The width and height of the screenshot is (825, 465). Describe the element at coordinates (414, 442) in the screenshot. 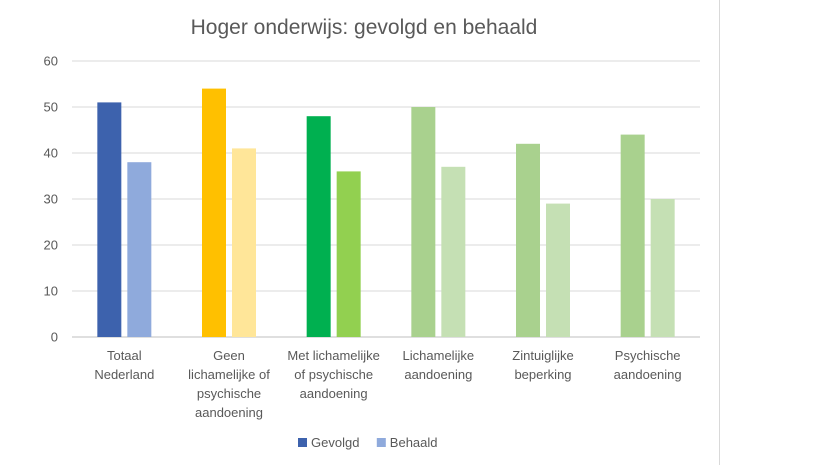

I see `legend-label: Behaald` at that location.